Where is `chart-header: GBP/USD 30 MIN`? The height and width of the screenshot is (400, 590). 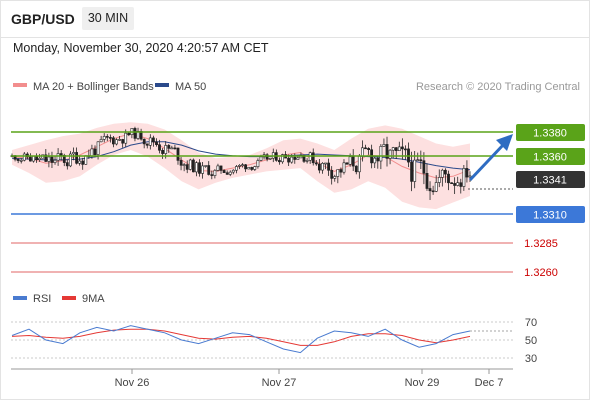
chart-header: GBP/USD 30 MIN is located at coordinates (295, 19).